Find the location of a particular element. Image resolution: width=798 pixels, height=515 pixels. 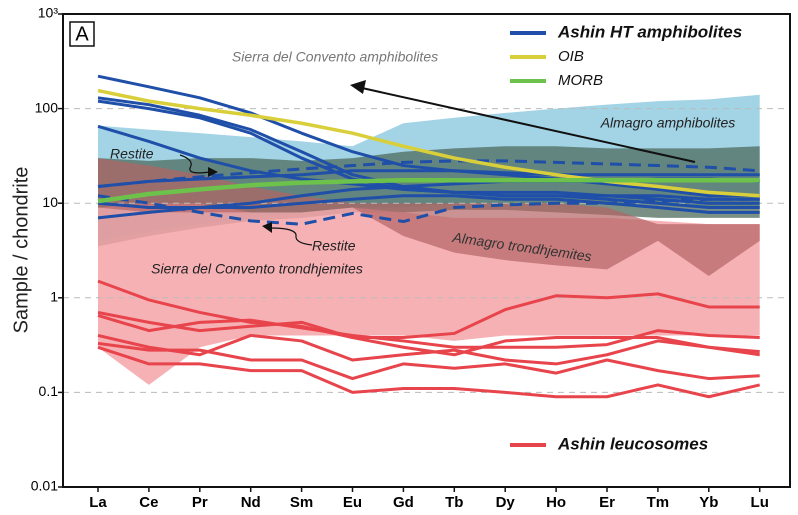

x-tick-label: La is located at coordinates (98, 502).